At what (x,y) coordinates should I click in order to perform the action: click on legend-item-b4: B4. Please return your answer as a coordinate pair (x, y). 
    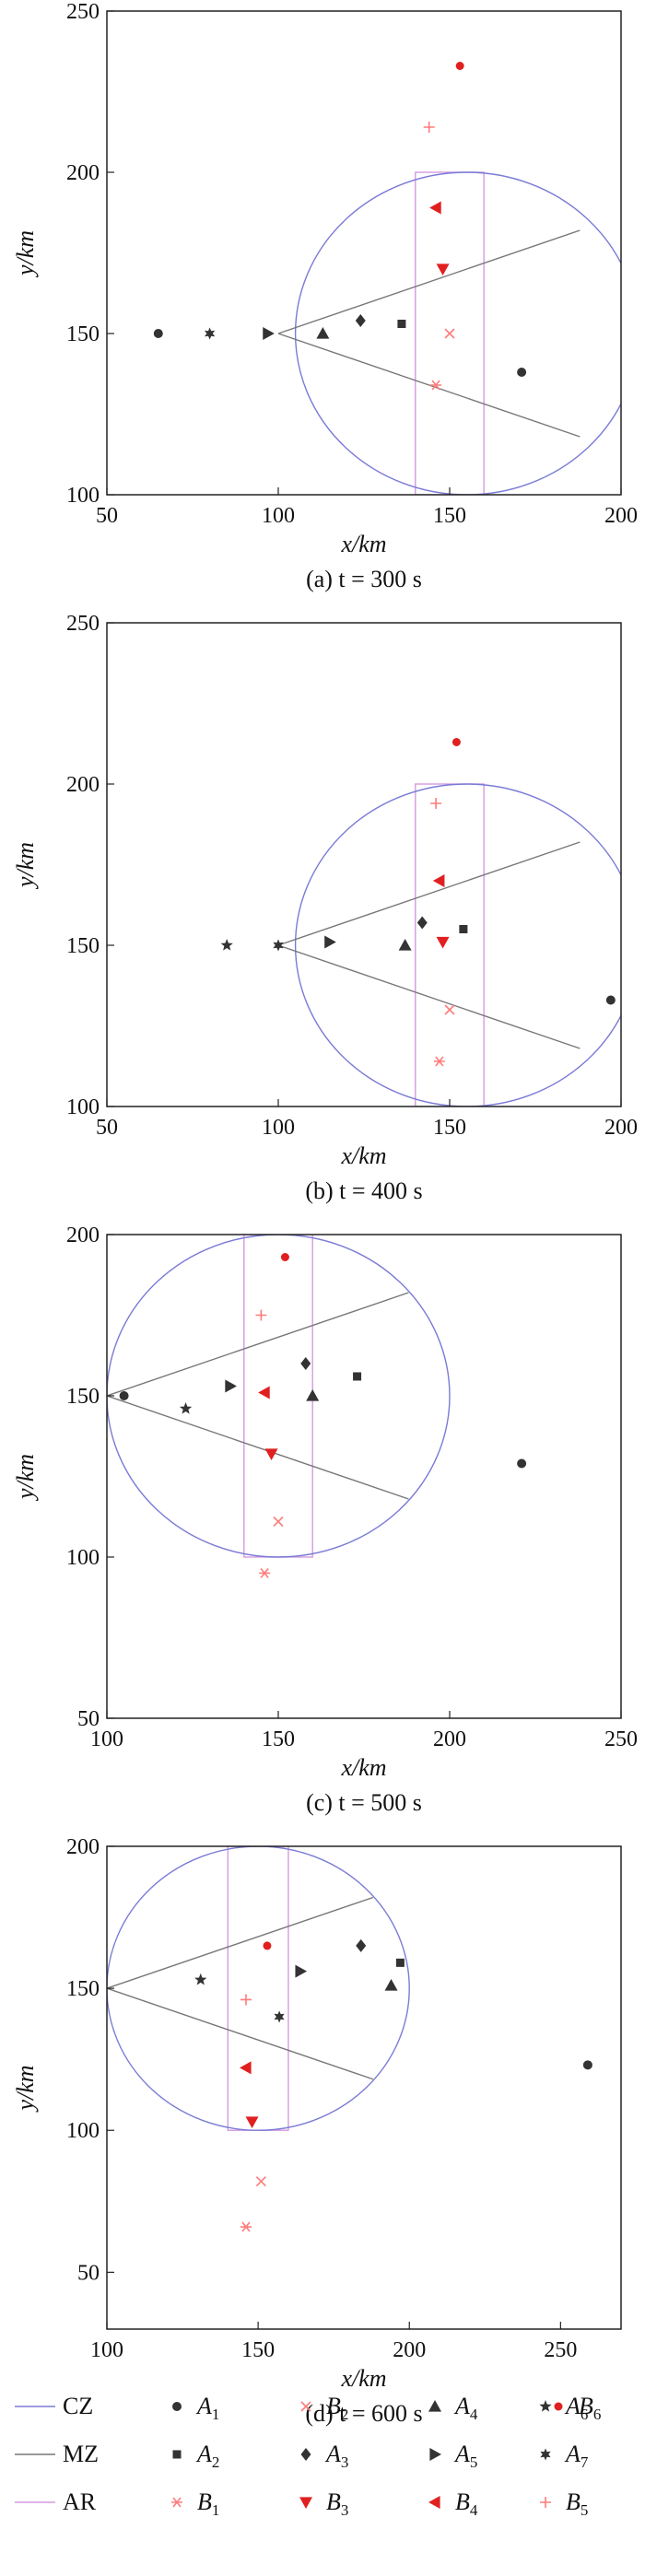
    Looking at the image, I should click on (453, 2503).